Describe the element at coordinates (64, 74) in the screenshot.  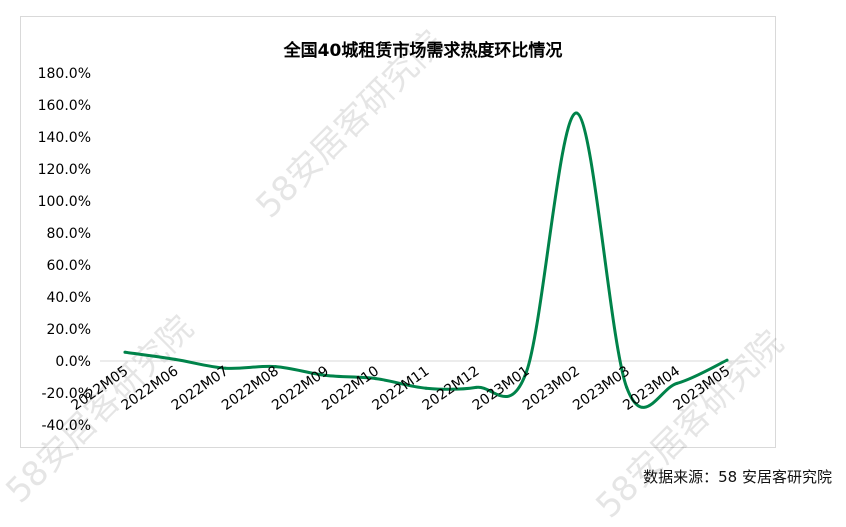
I see `y-tick-label: 180.0%` at that location.